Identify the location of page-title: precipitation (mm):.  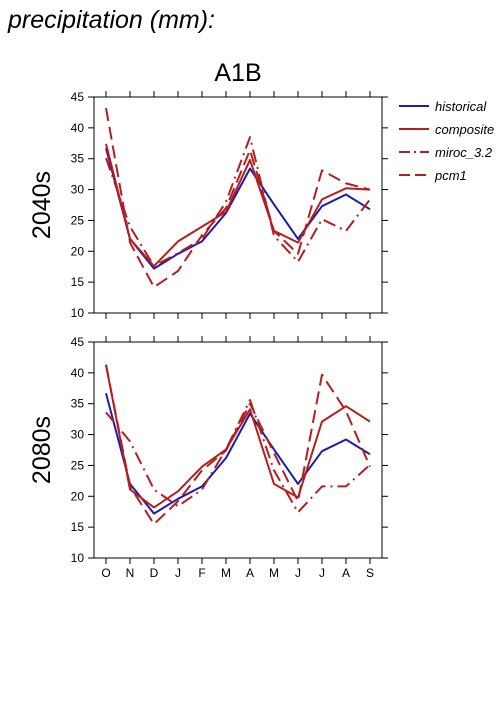
(111, 20).